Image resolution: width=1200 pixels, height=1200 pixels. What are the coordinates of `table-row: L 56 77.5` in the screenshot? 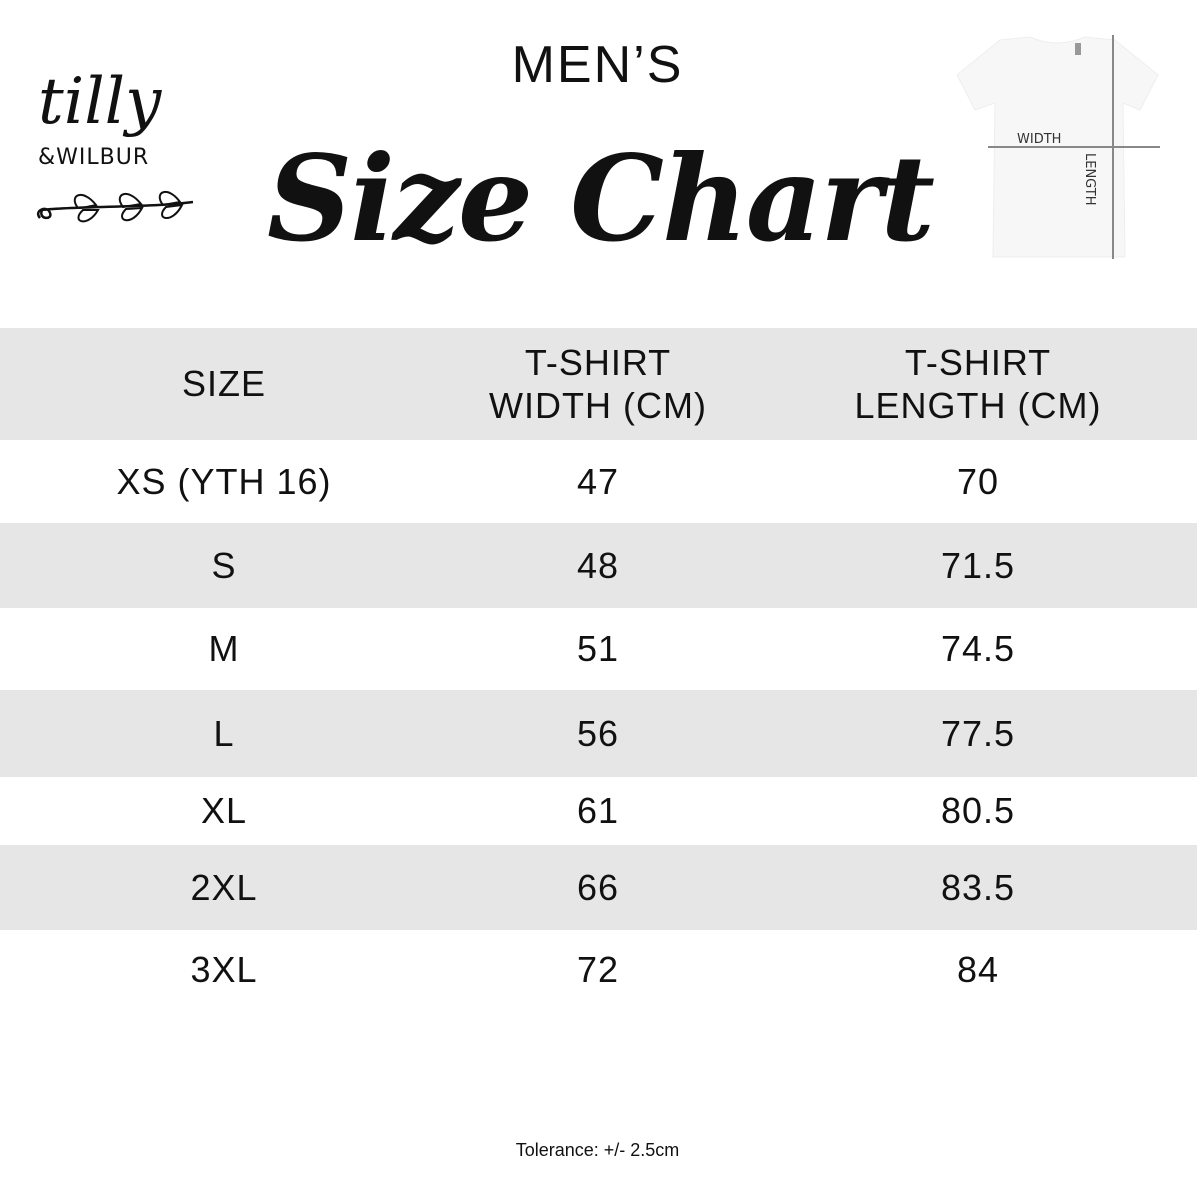 It's located at (598, 733).